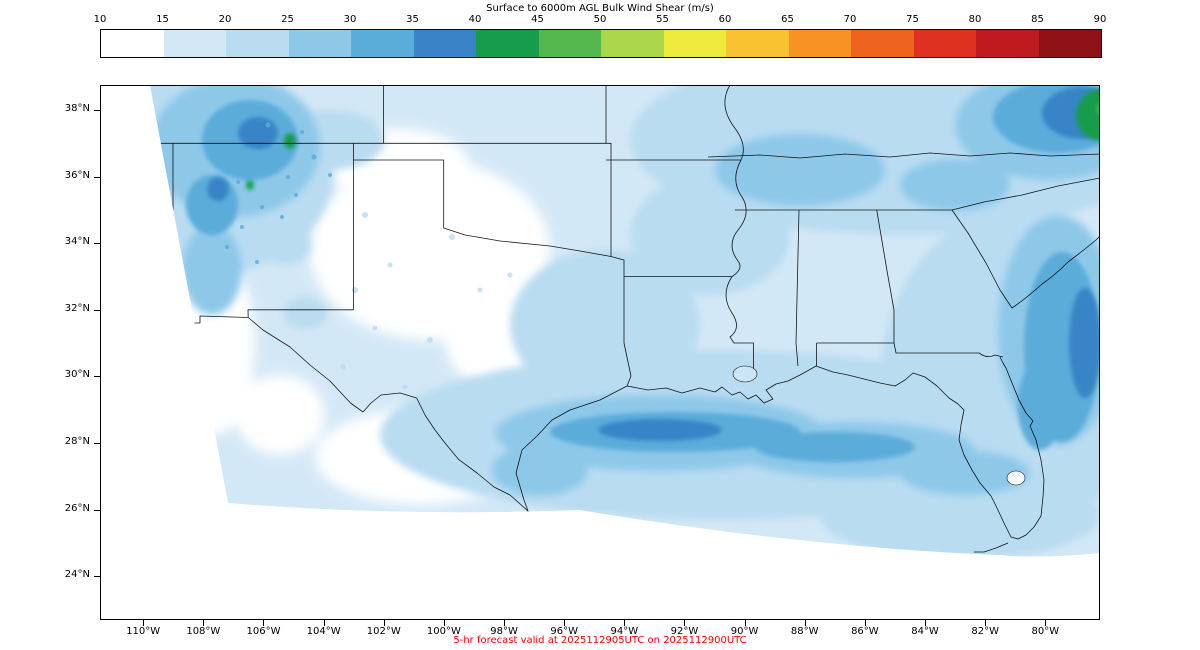  I want to click on colorbar-tick-label: 15, so click(162, 19).